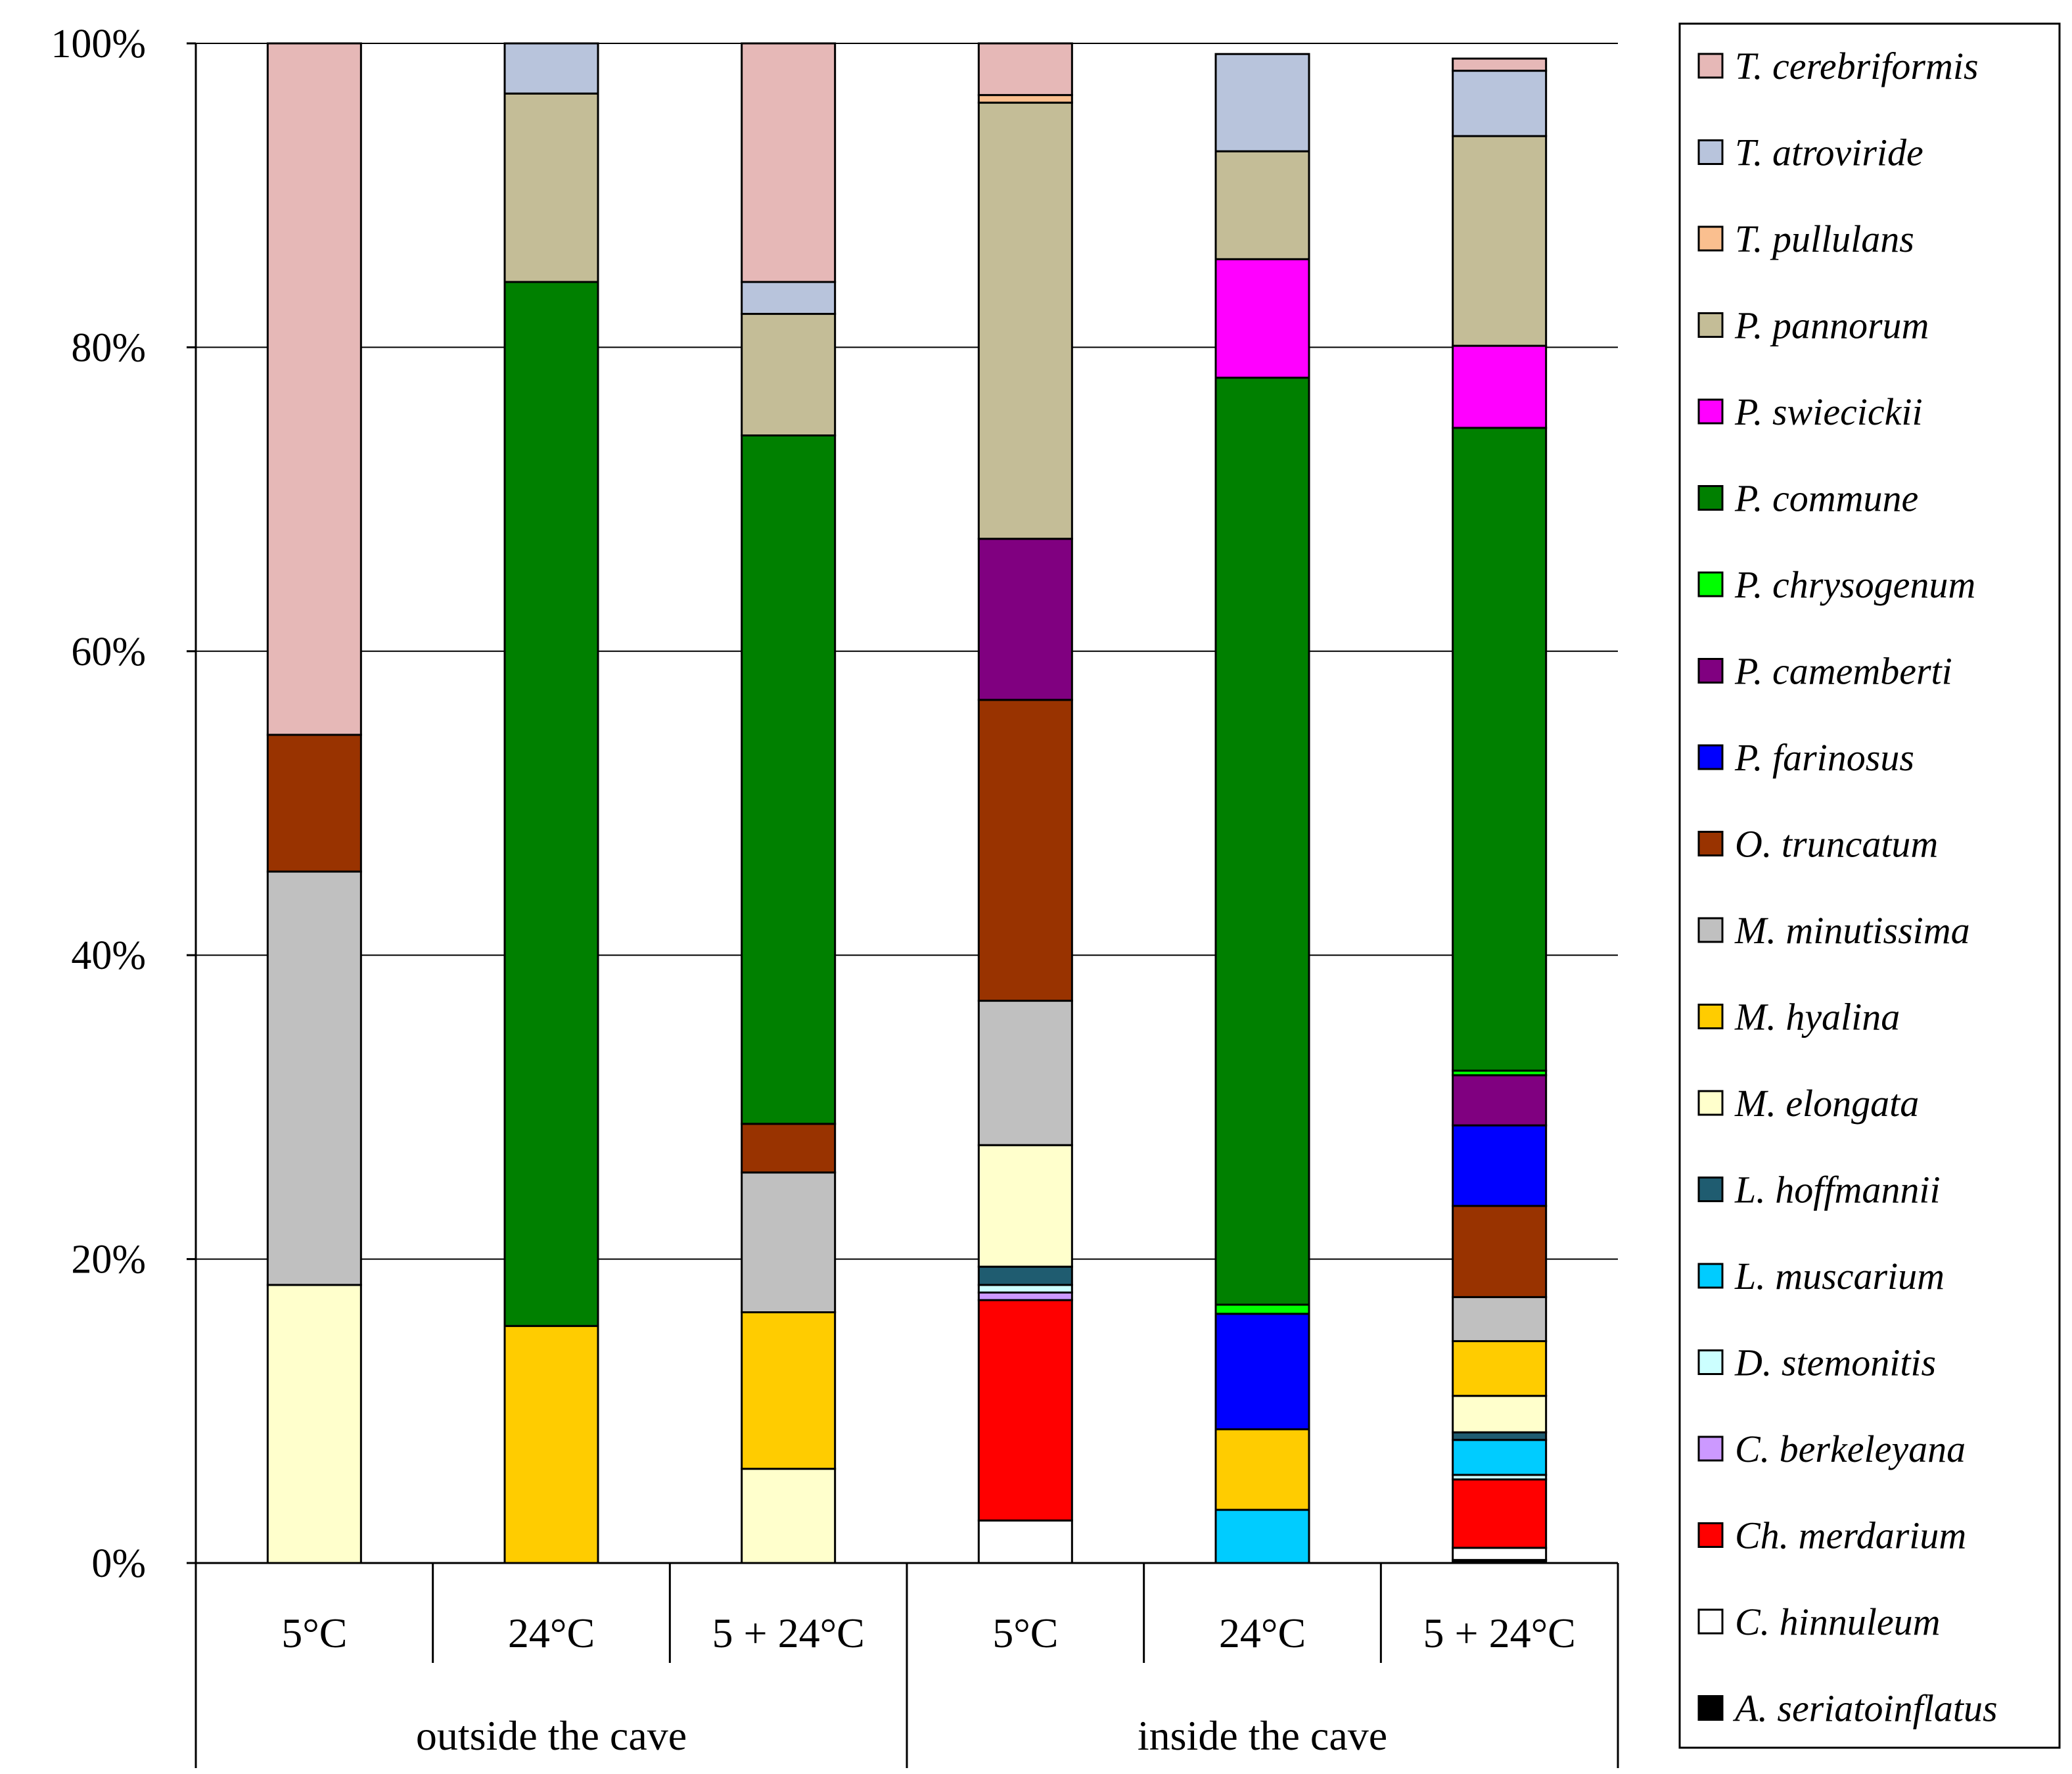 This screenshot has width=2072, height=1774. I want to click on legend-swatch-o-truncatum, so click(1710, 843).